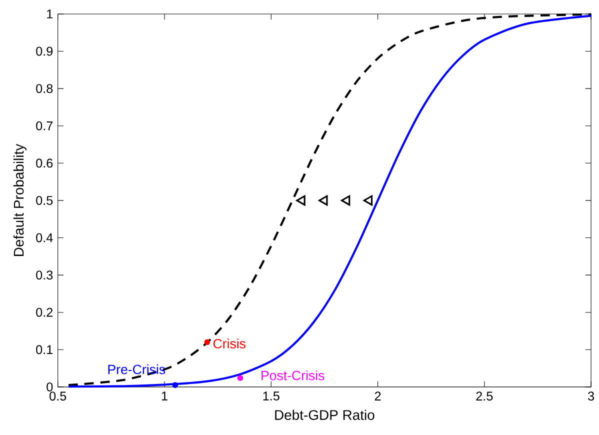 The image size is (599, 435). Describe the element at coordinates (44, 237) in the screenshot. I see `y-tick-label: 0.4` at that location.